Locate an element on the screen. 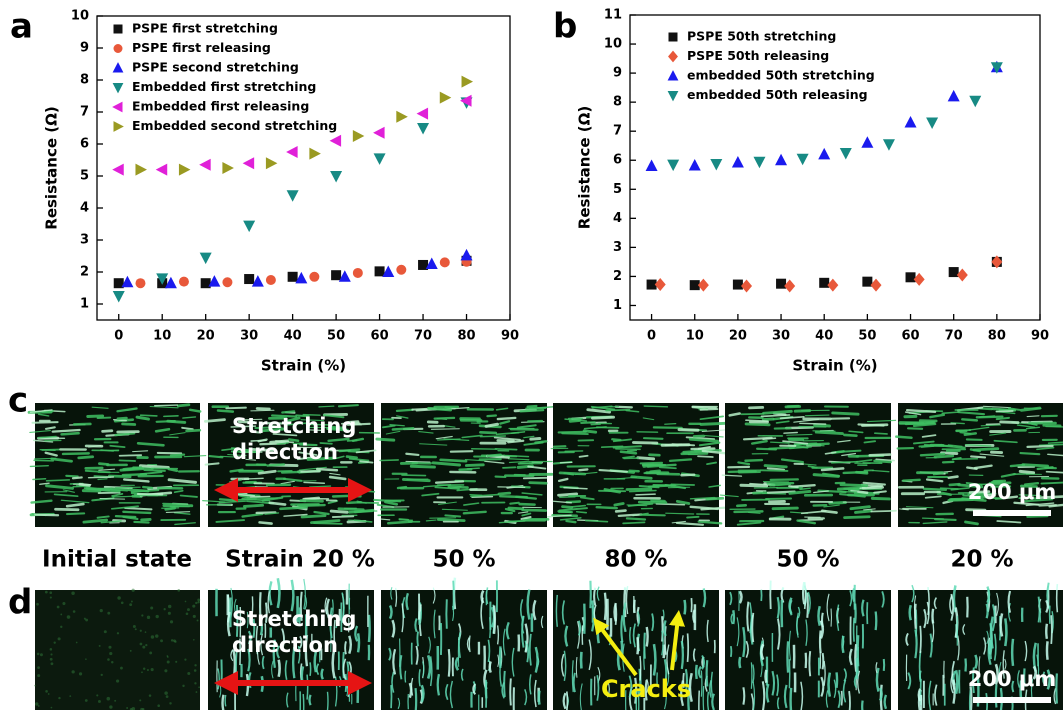  y-tick-label: 3 is located at coordinates (617, 247).